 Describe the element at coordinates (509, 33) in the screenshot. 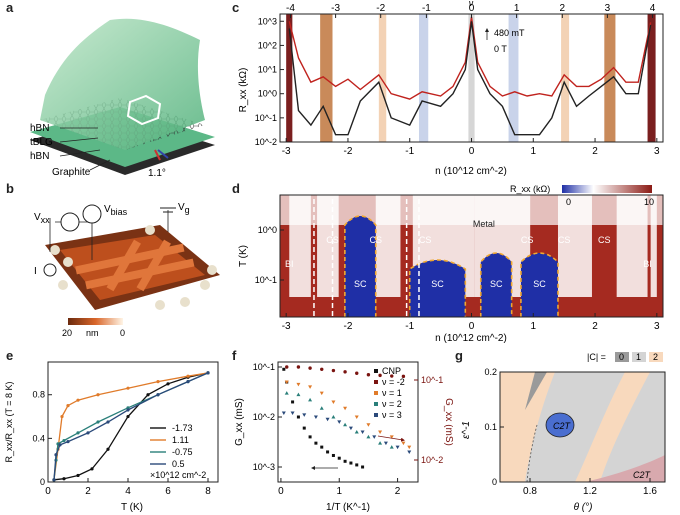

I see `annotation-480mt: 480 mT` at that location.